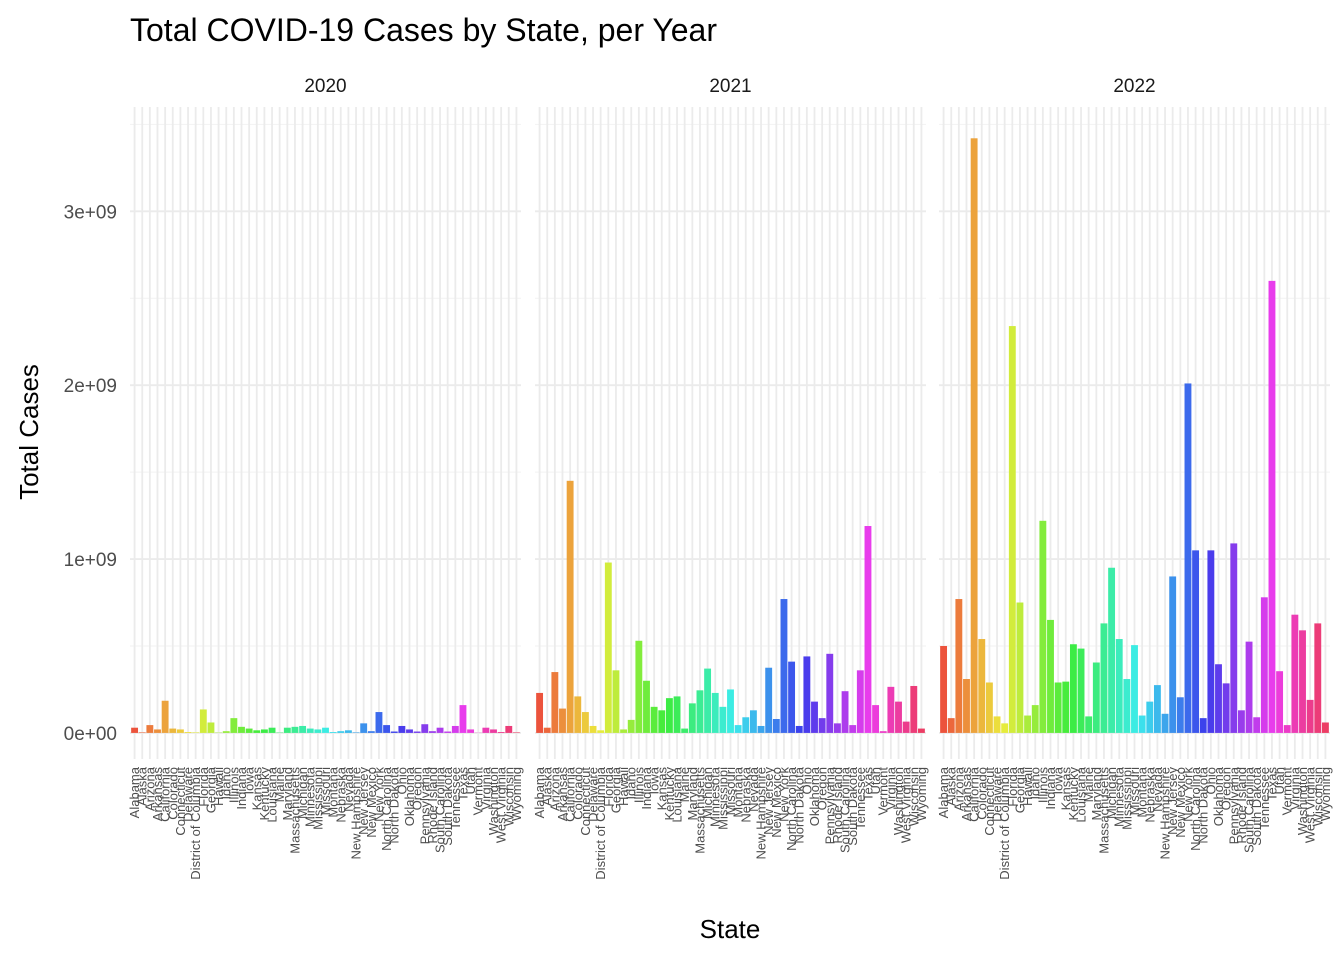 The image size is (1344, 960). Describe the element at coordinates (279, 784) in the screenshot. I see `x-tick-label: Maine` at that location.